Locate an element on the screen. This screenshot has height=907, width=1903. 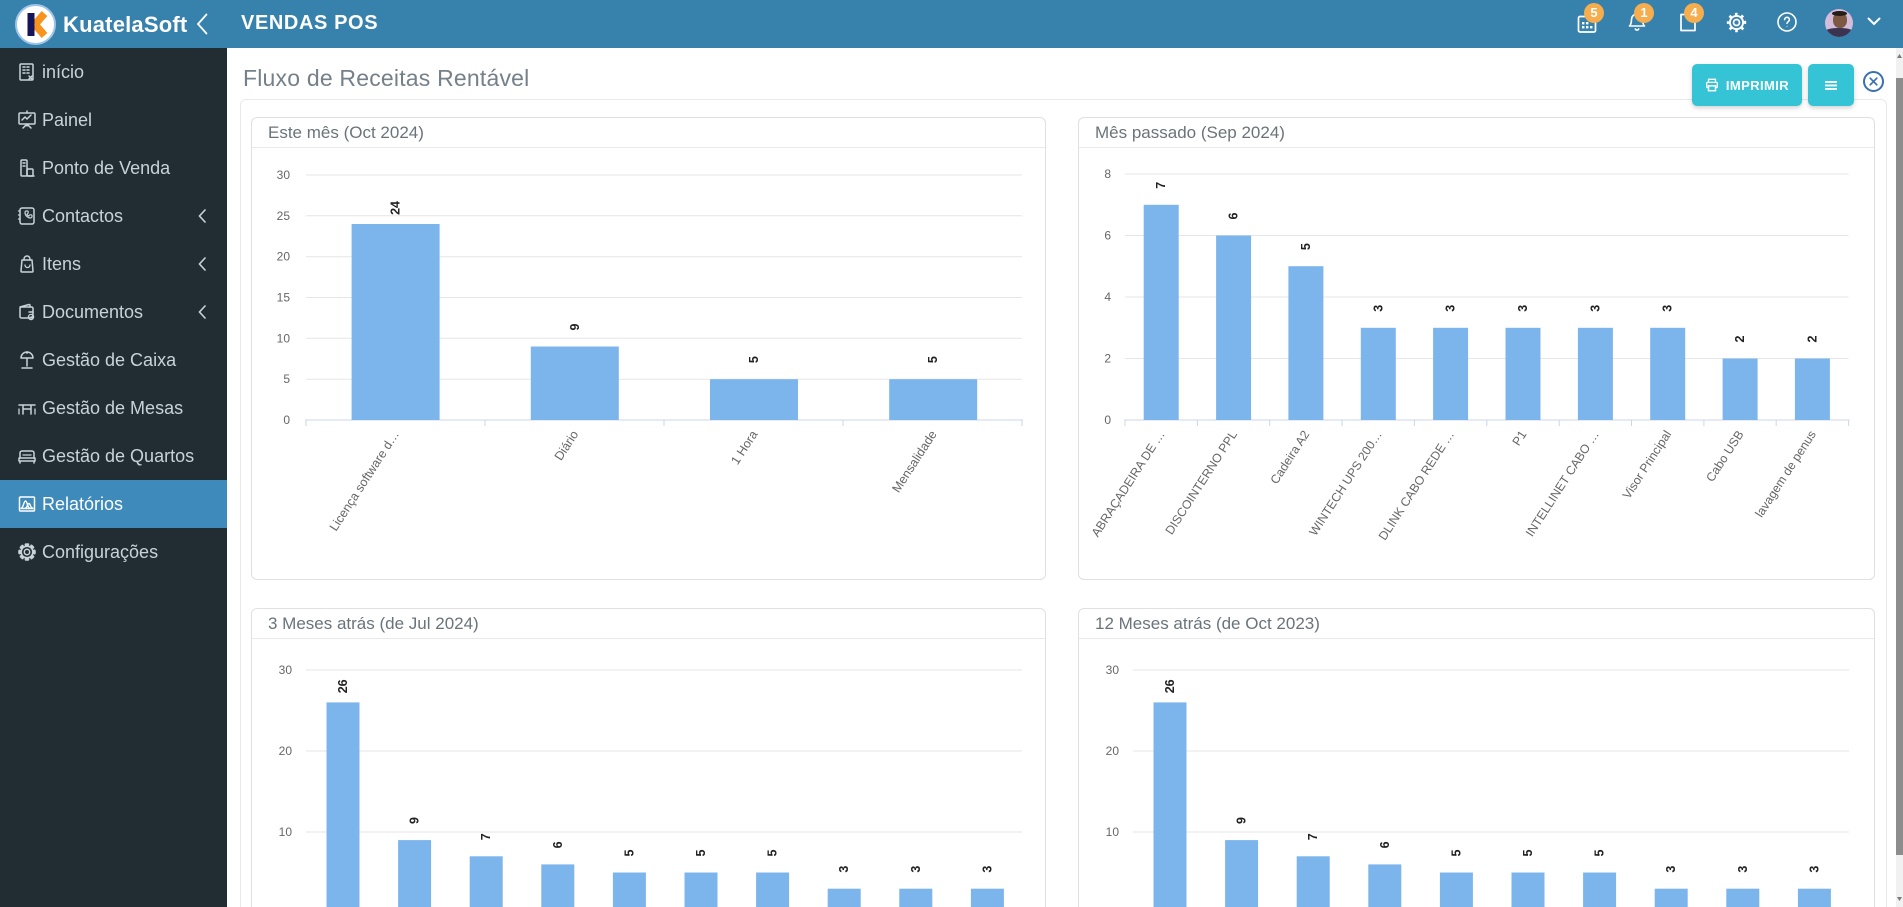
svg-text: 4 is located at coordinates (1107, 297).